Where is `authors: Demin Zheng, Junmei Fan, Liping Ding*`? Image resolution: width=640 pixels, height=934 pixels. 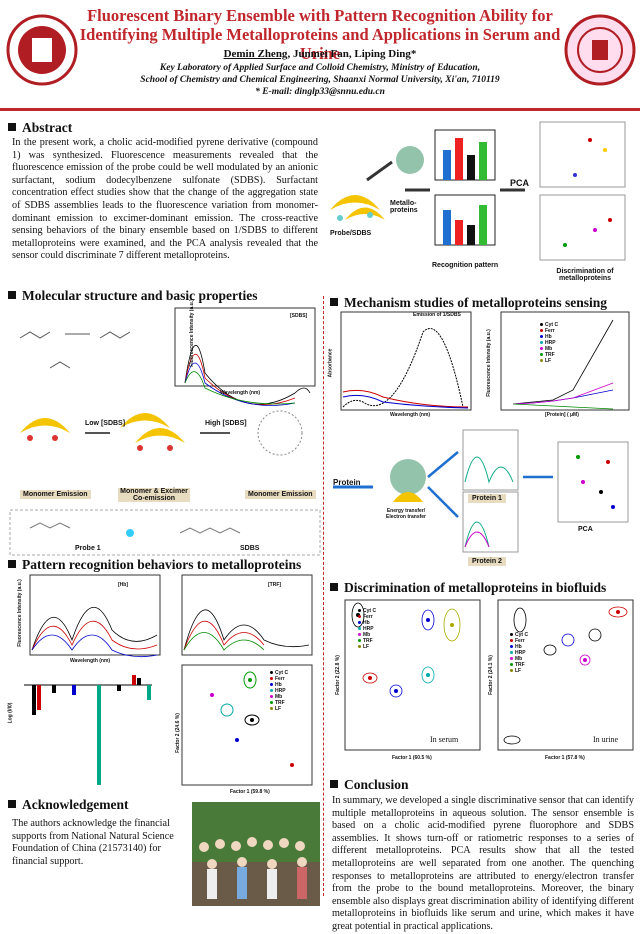
authors: Demin Zheng, Junmei Fan, Liping Ding* is located at coordinates (320, 54).